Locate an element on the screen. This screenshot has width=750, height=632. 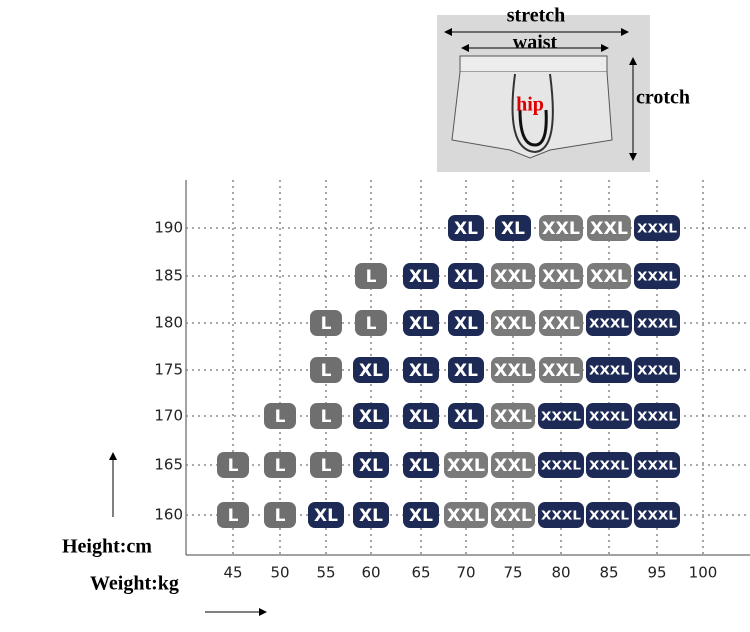
x-tick-label: 100 is located at coordinates (703, 573).